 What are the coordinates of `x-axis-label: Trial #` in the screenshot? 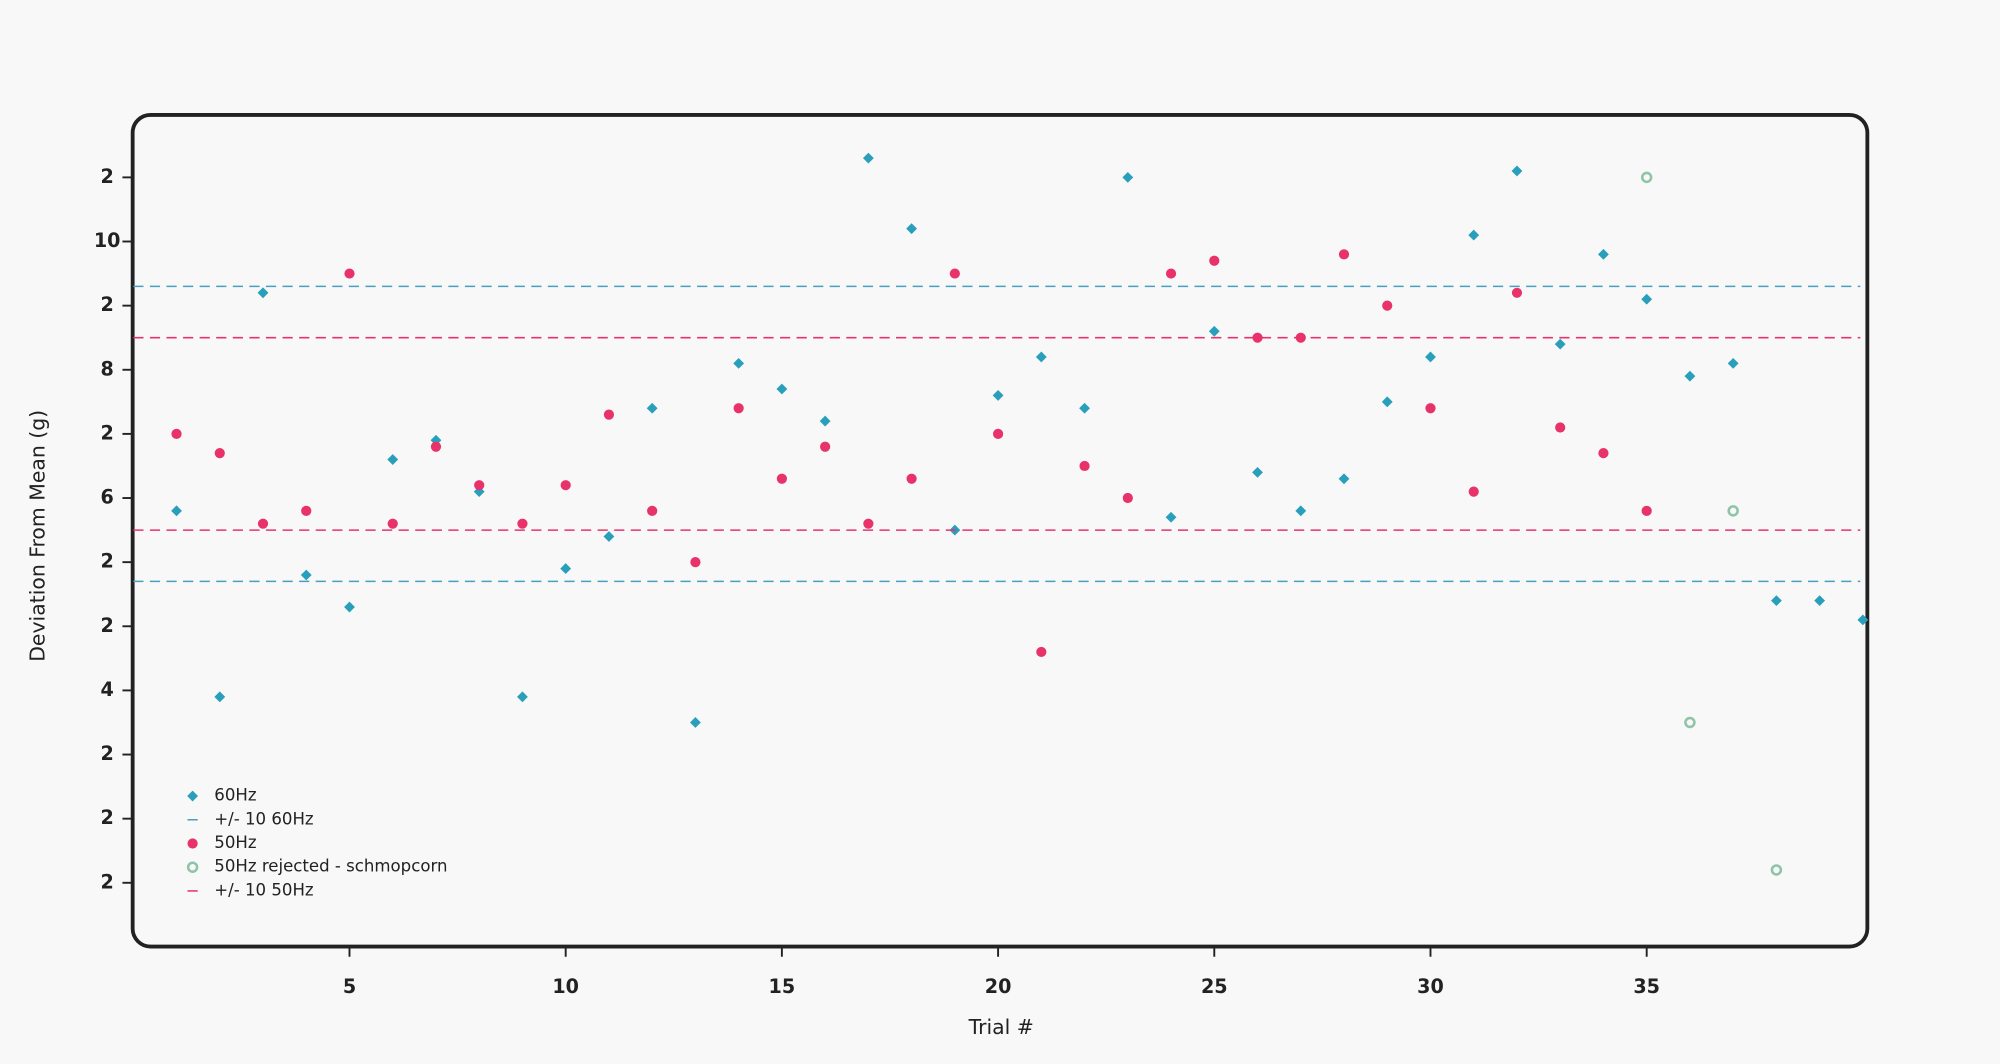 It's located at (1001, 1027).